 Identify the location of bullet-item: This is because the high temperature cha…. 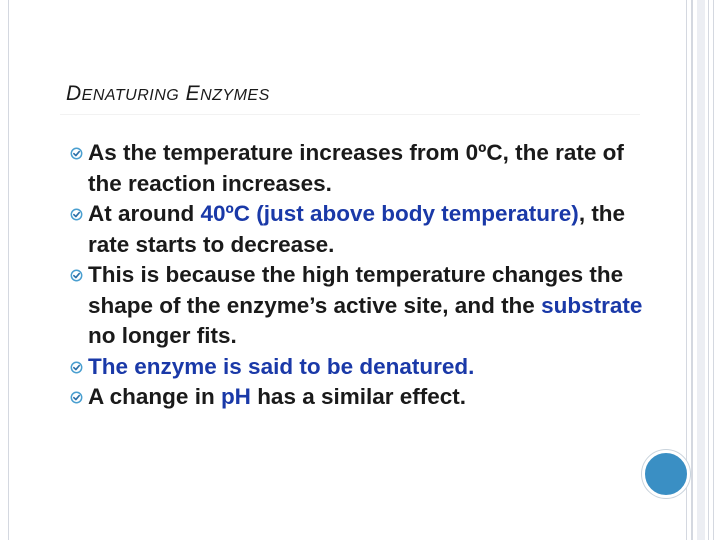
(365, 306).